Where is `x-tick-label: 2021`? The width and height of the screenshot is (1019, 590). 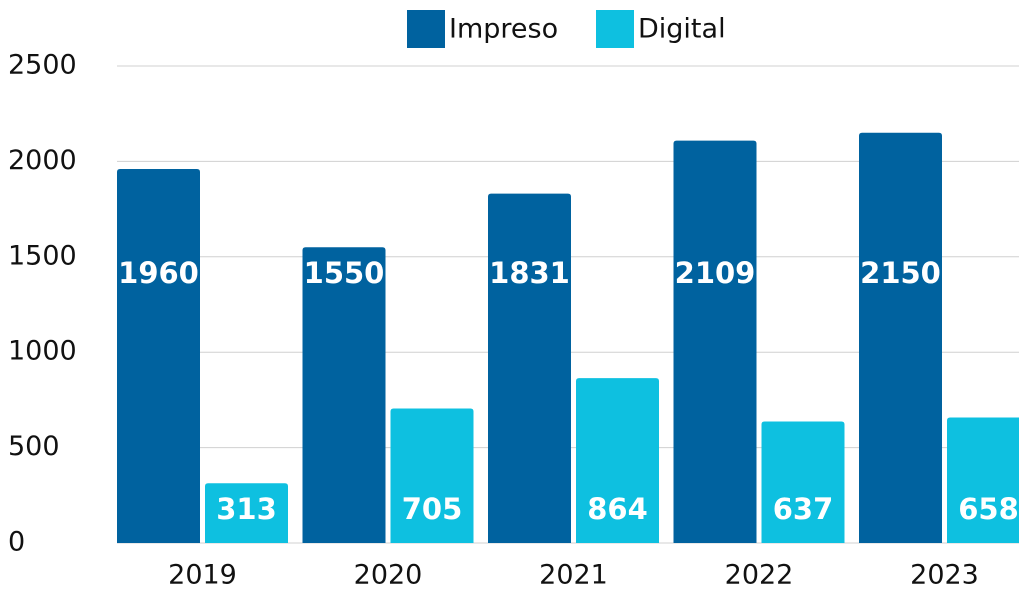 x-tick-label: 2021 is located at coordinates (573, 575).